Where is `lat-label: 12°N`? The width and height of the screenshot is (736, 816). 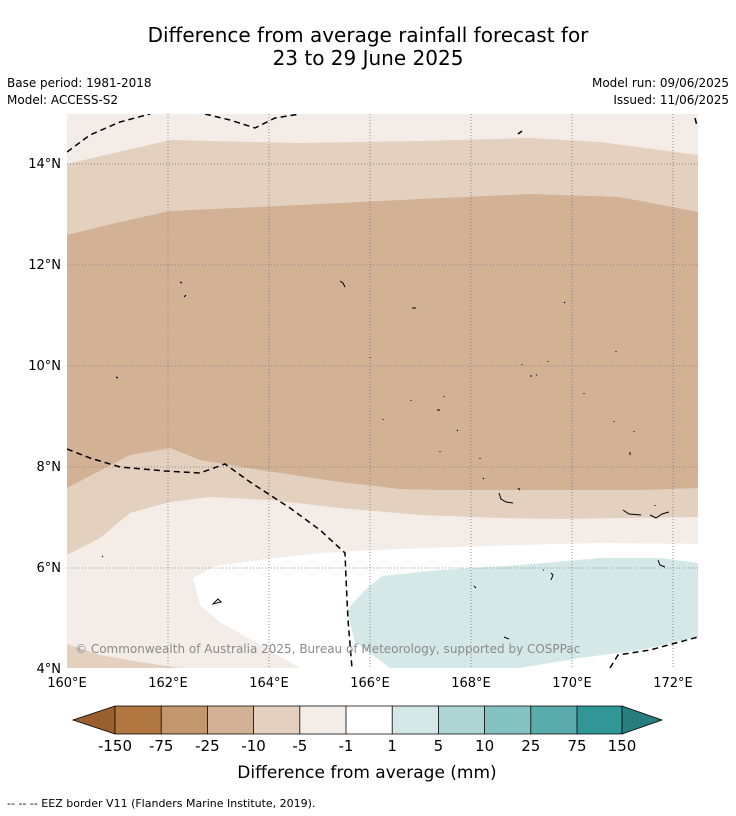 lat-label: 12°N is located at coordinates (44, 265).